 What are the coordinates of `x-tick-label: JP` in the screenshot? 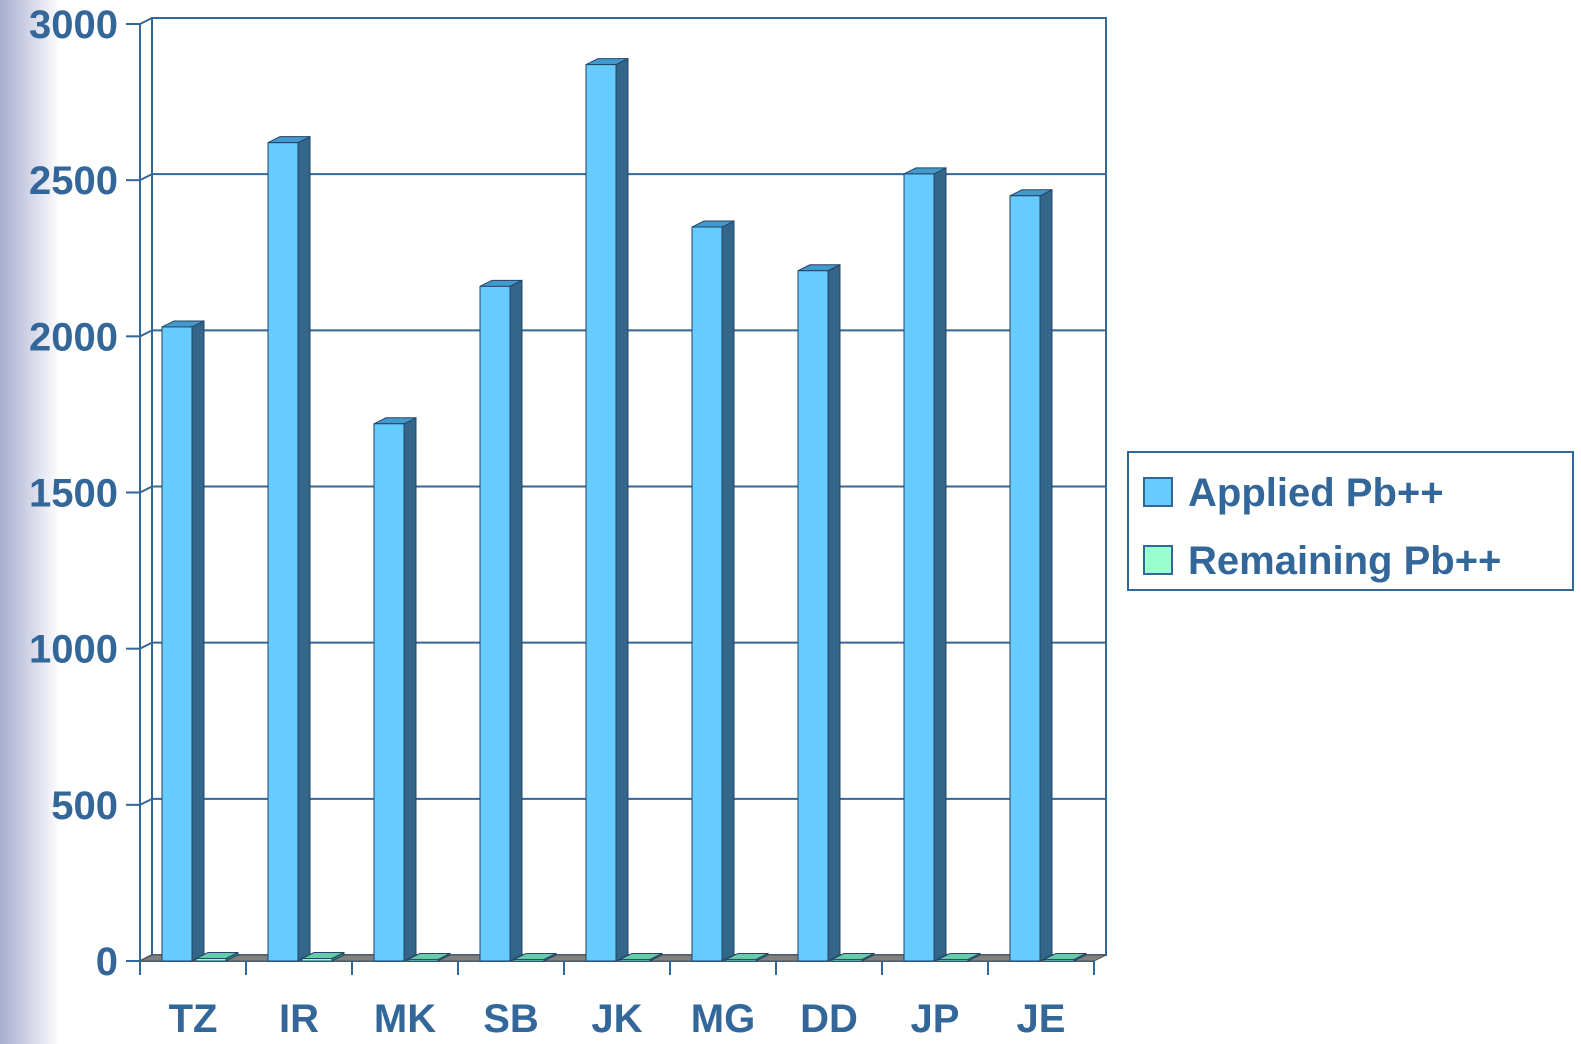 It's located at (935, 1019).